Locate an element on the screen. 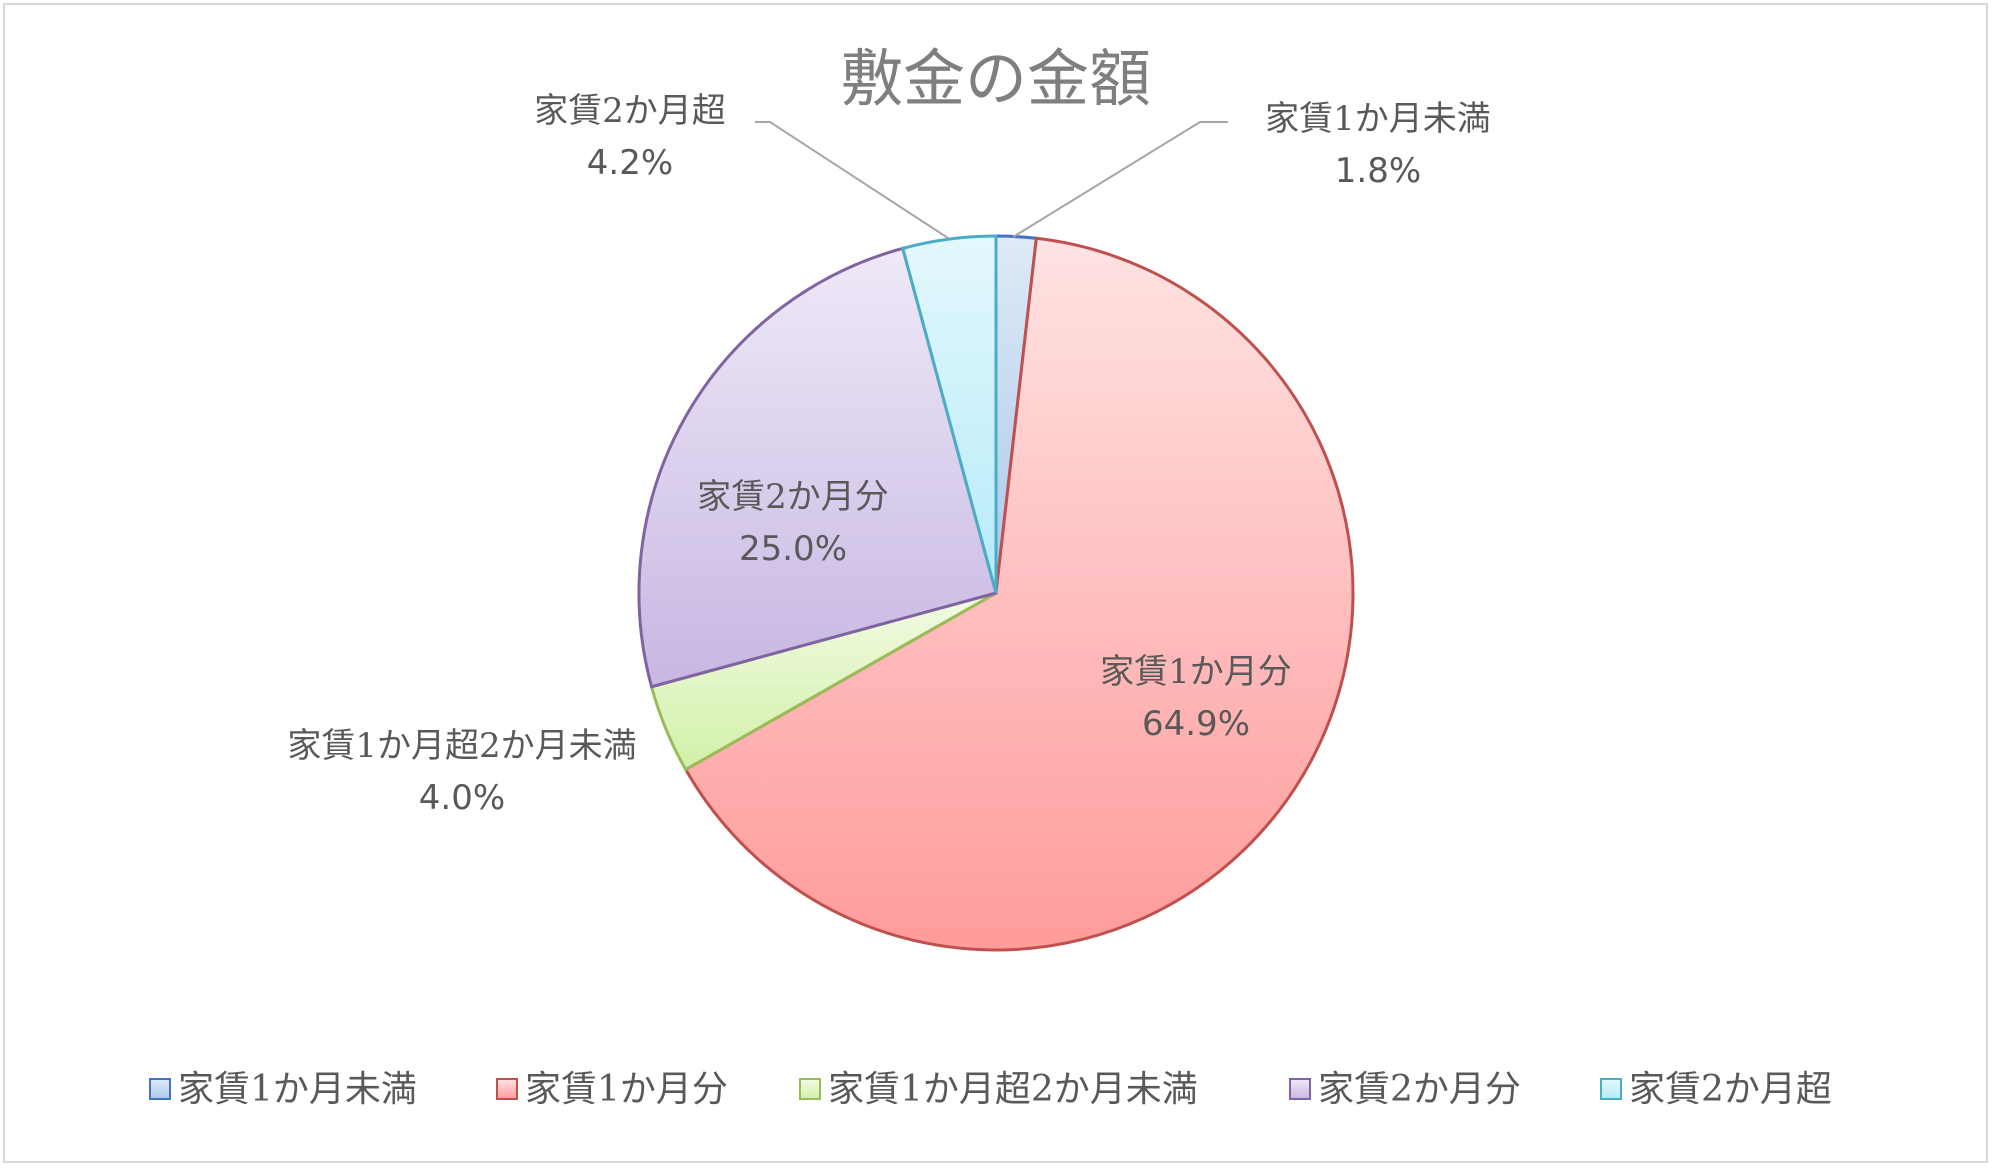 Image resolution: width=1993 pixels, height=1168 pixels. legend-label: 家賃1か月超2か月未満 is located at coordinates (1013, 1089).